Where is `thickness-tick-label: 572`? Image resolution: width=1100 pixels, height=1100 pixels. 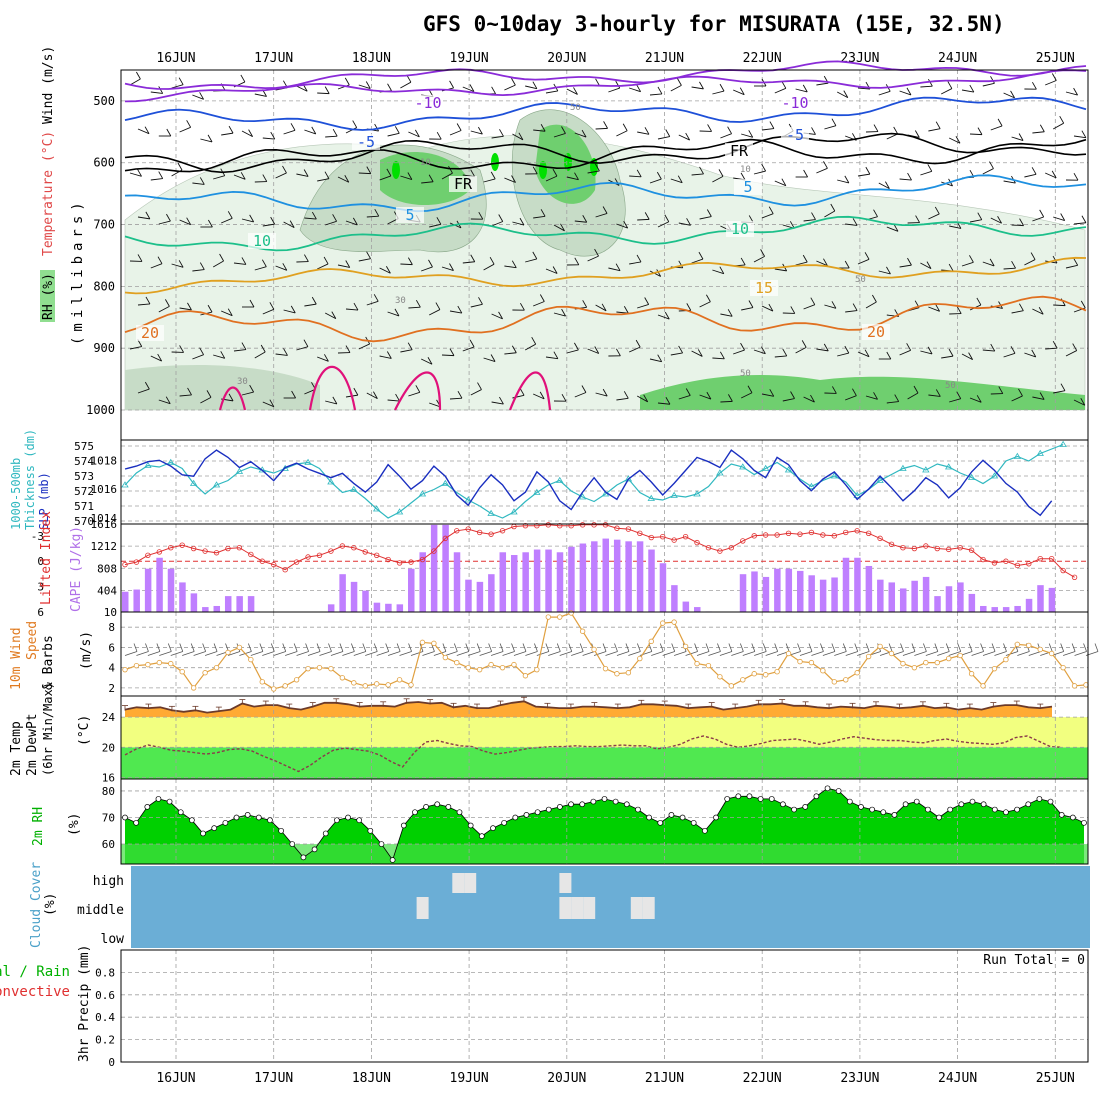
thickness-tick-label: 572 is located at coordinates (84, 491).